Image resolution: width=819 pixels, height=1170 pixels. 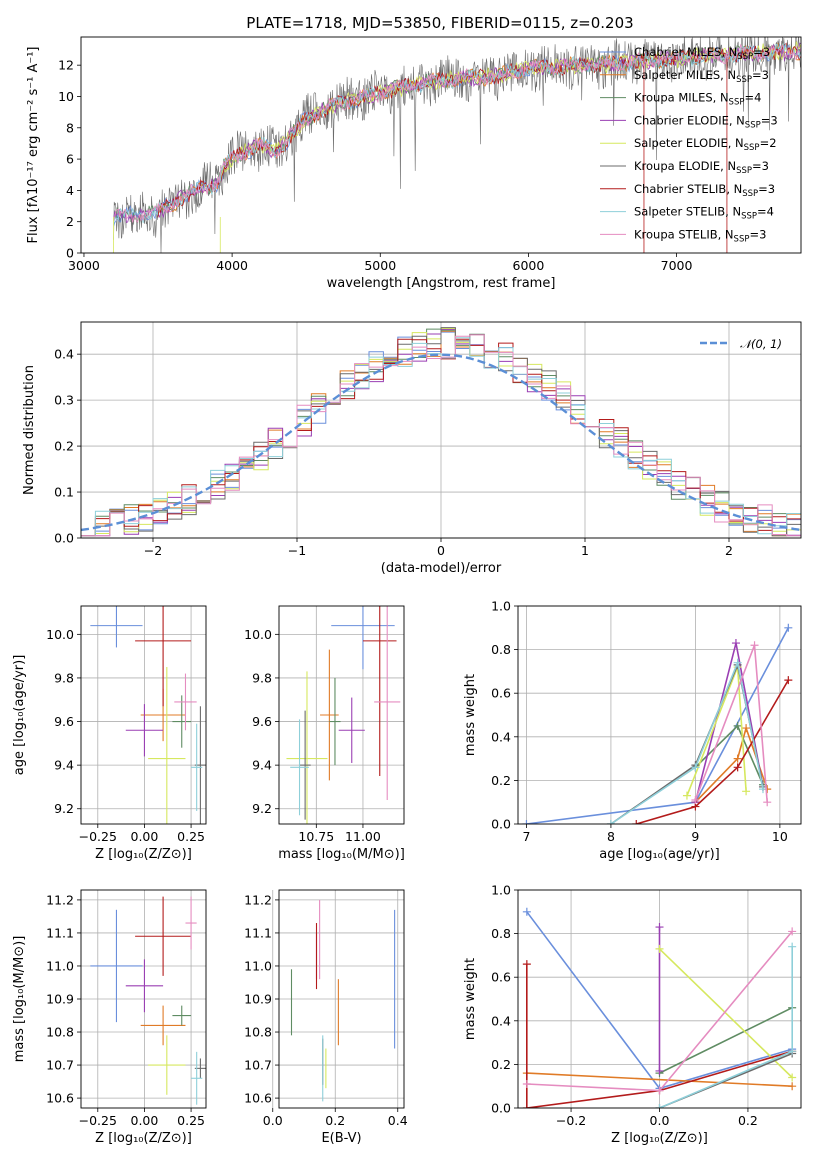 I want to click on y-tick-label: 4, so click(x=70, y=190).